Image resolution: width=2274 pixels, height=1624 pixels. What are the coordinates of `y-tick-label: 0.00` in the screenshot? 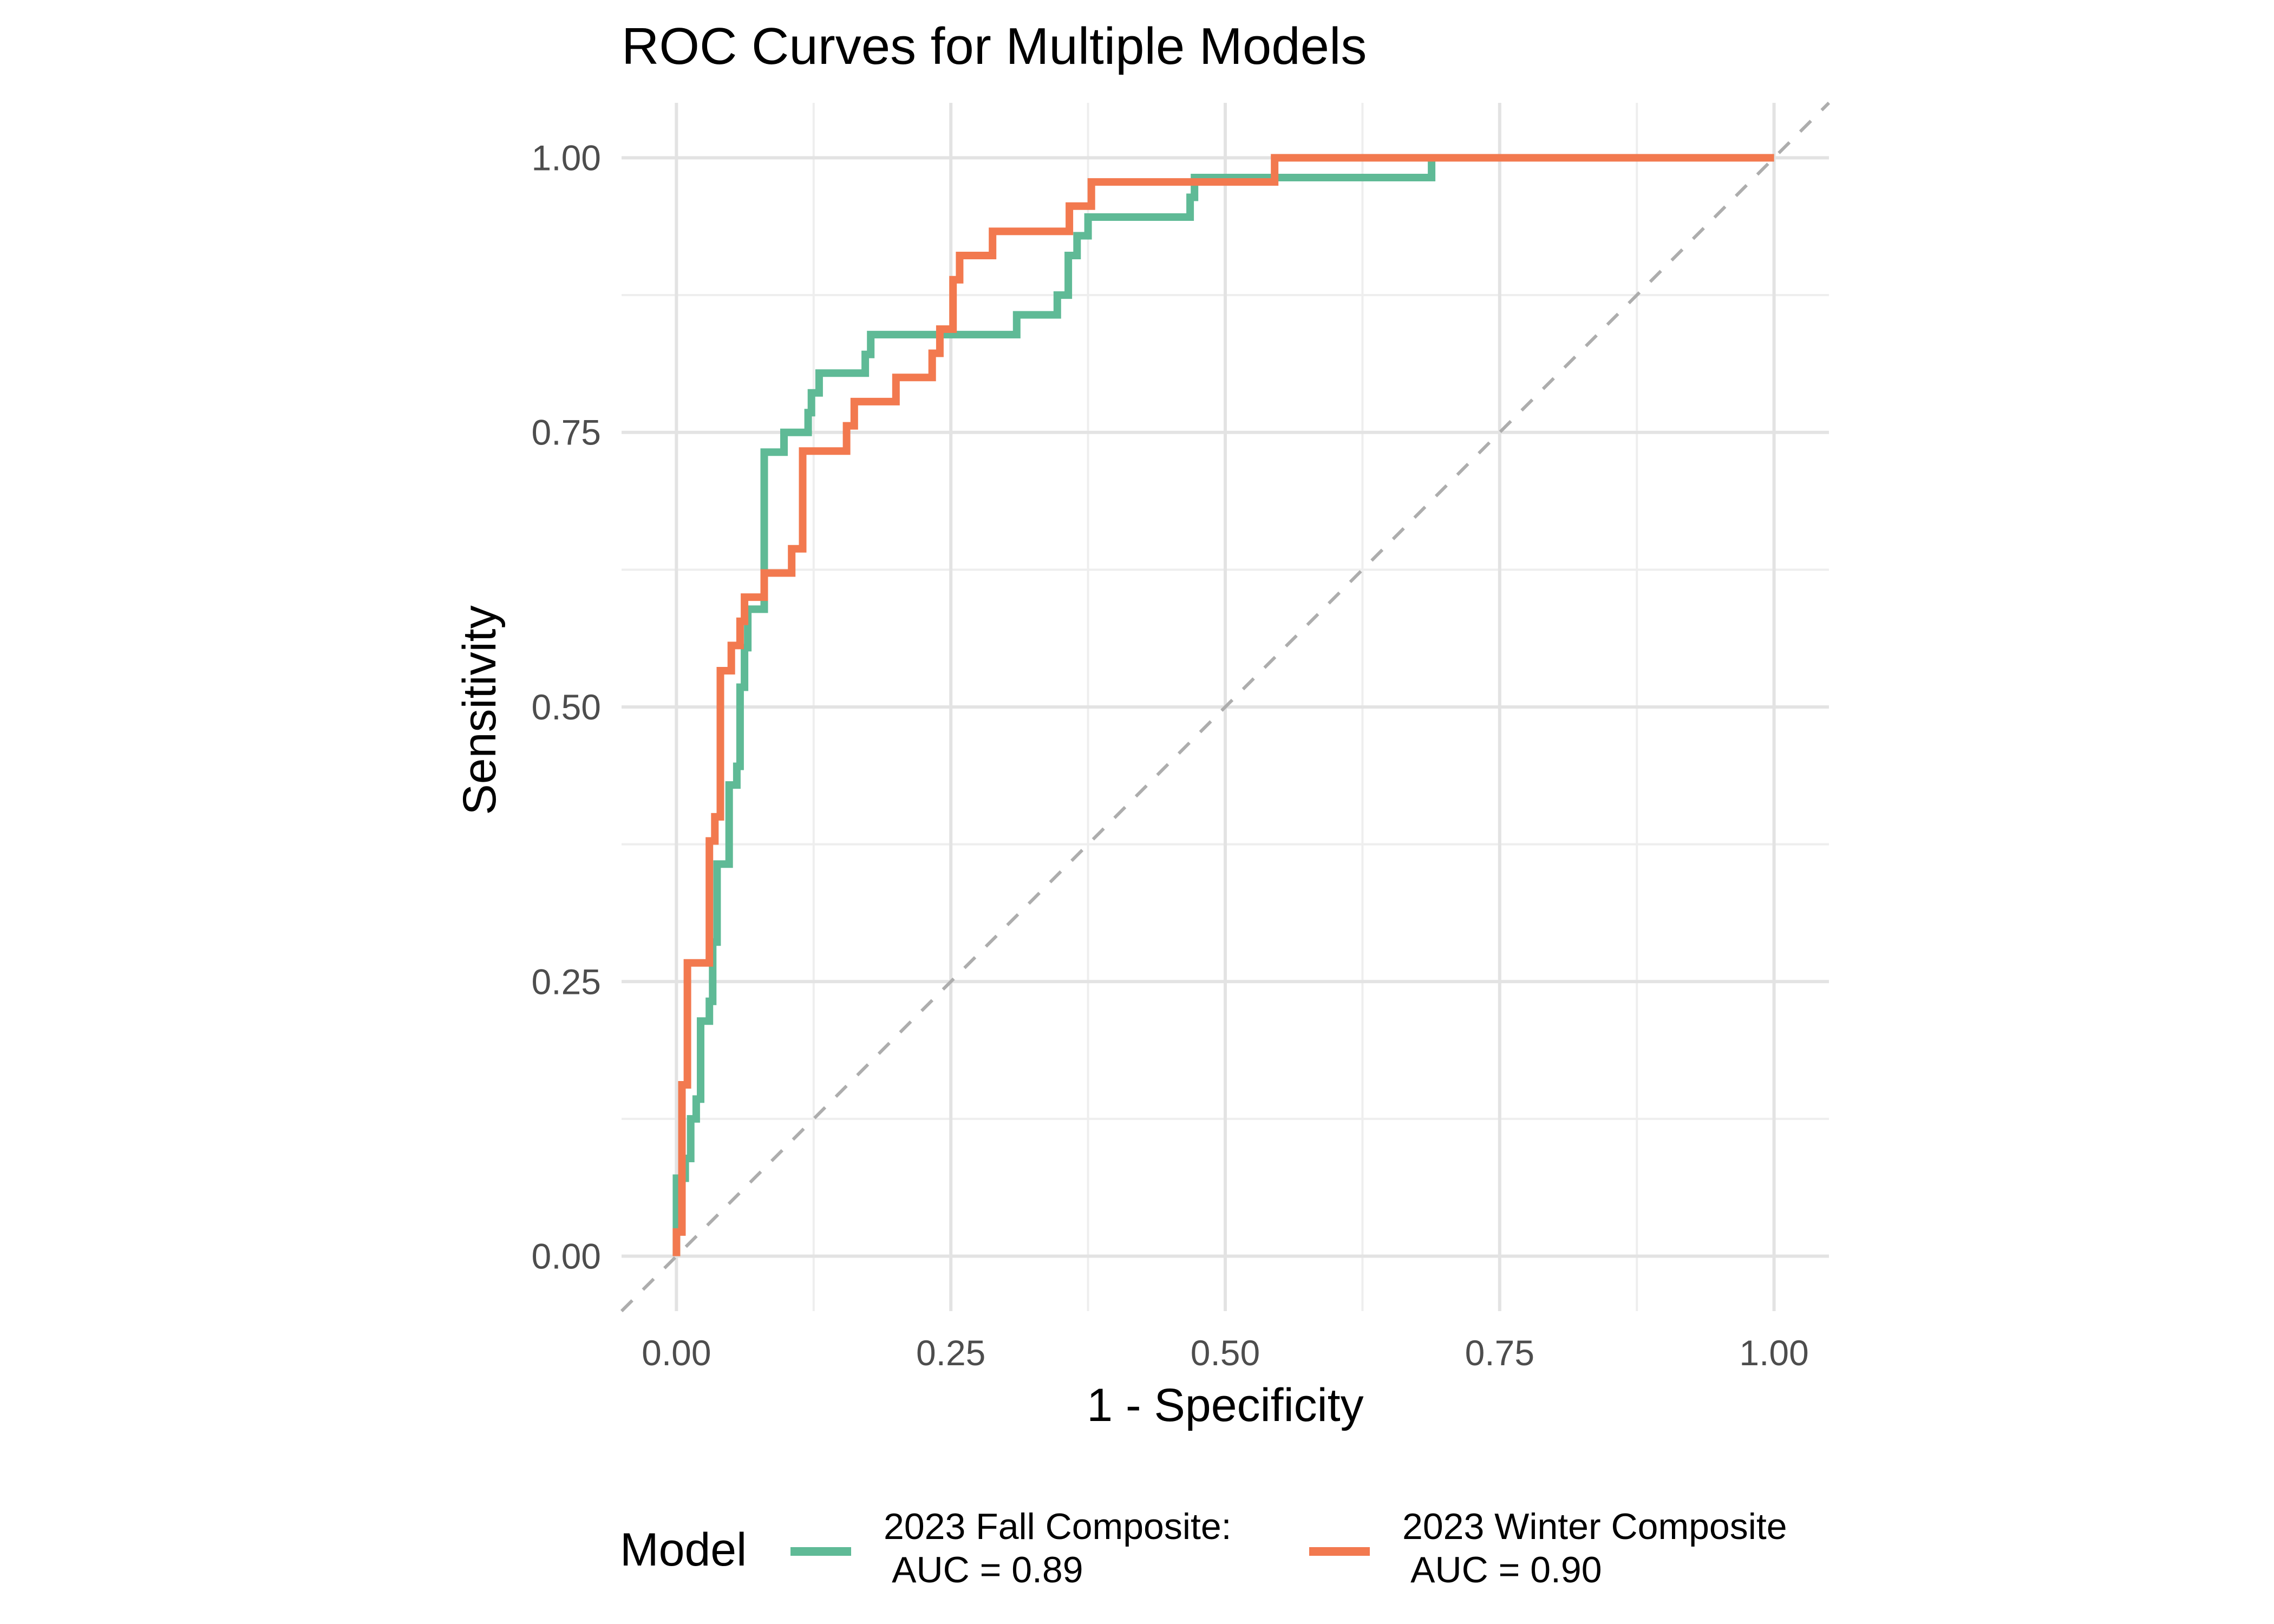 It's located at (566, 1256).